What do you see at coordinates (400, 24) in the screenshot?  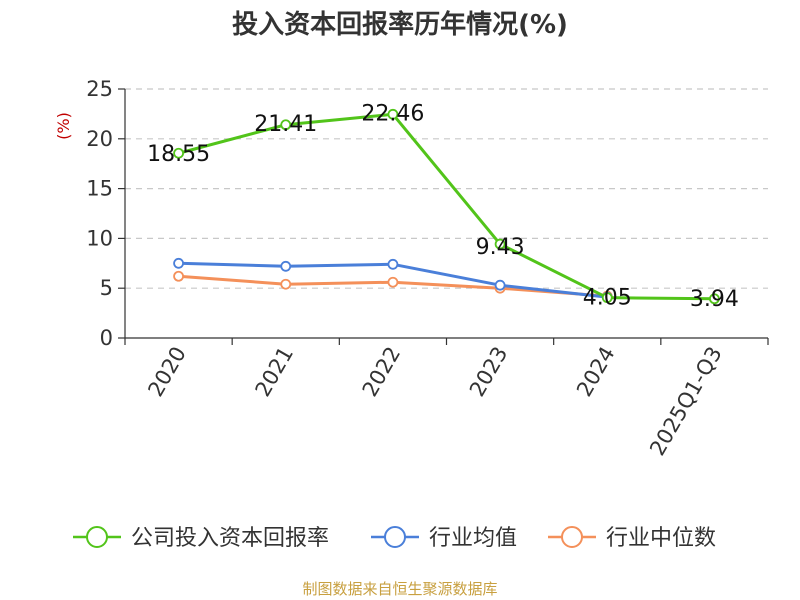 I see `chart-title: 投入资本回报率历年情况(%)` at bounding box center [400, 24].